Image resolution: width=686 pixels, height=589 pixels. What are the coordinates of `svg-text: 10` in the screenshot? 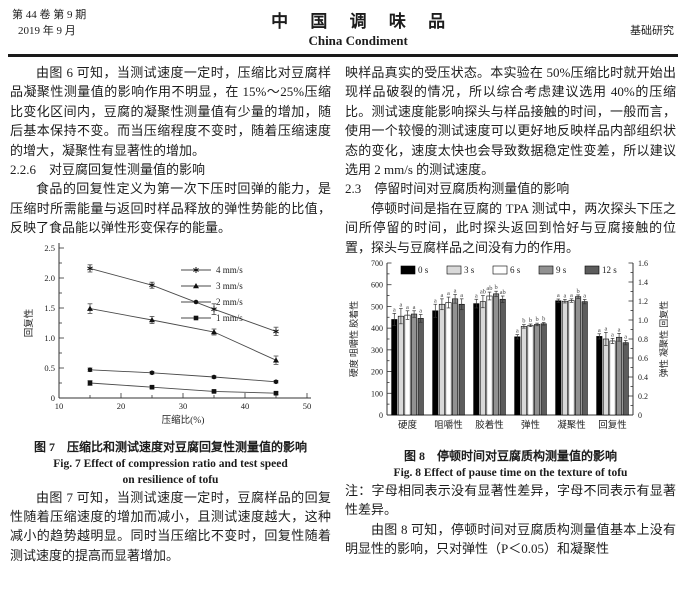 It's located at (58, 406).